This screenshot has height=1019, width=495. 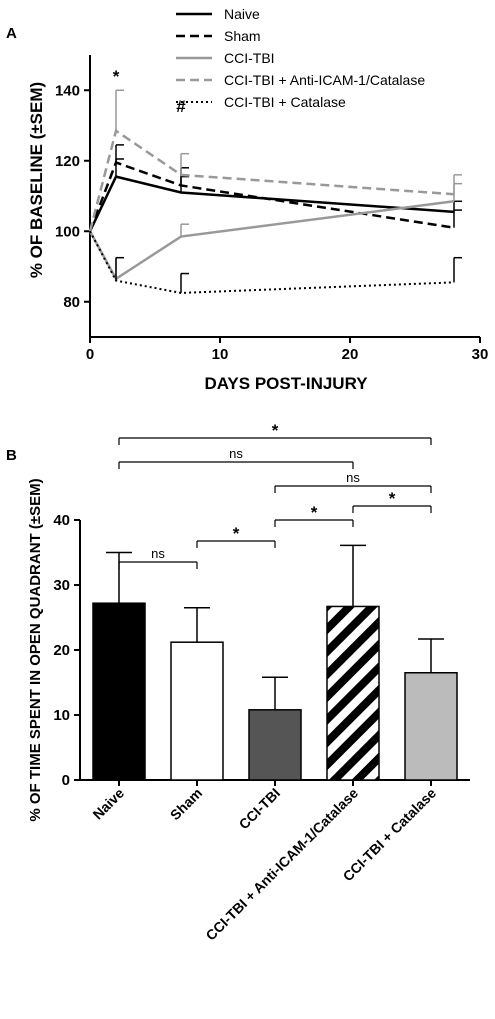 I want to click on y-tick-label: 140, so click(x=67, y=90).